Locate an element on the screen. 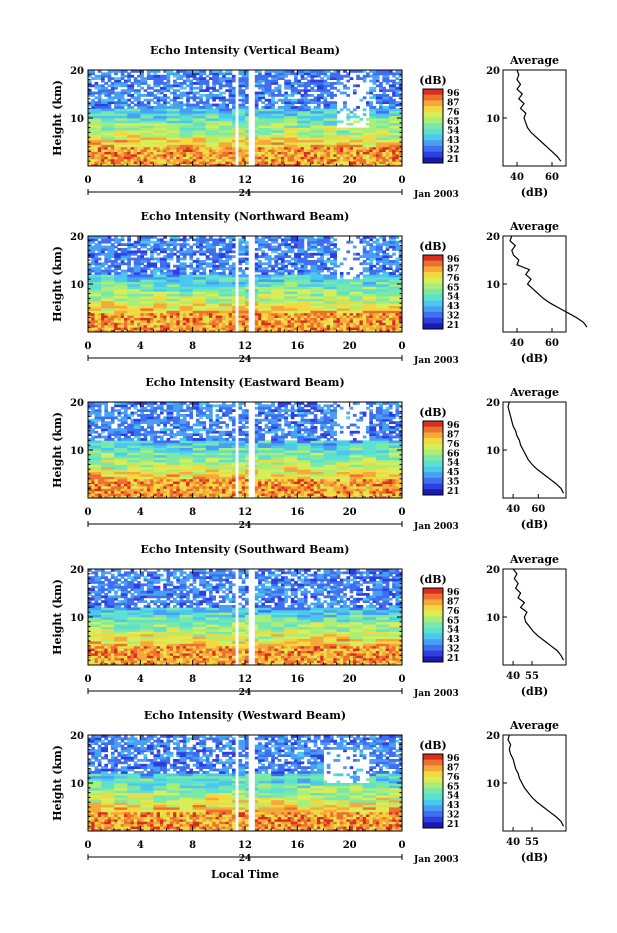 Image resolution: width=617 pixels, height=933 pixels. colorbar-band is located at coordinates (433, 92).